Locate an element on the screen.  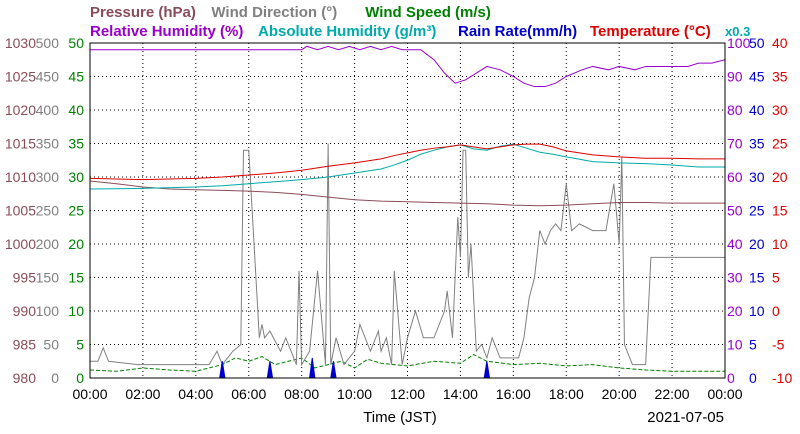
rain-tick-label: 5 is located at coordinates (753, 345).